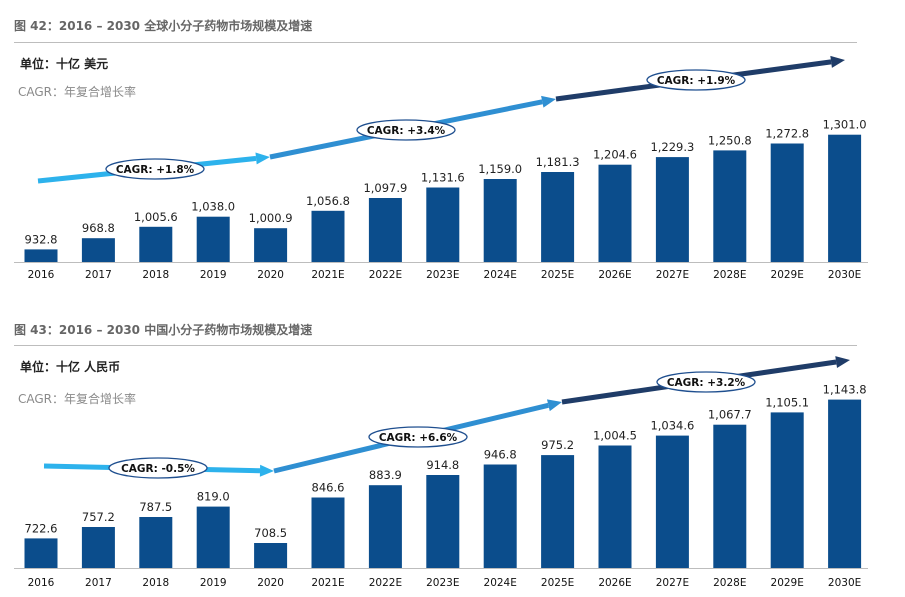 The height and width of the screenshot is (597, 905). What do you see at coordinates (77, 399) in the screenshot?
I see `figure-43-cagr-note: CAGR：年复合增长率` at bounding box center [77, 399].